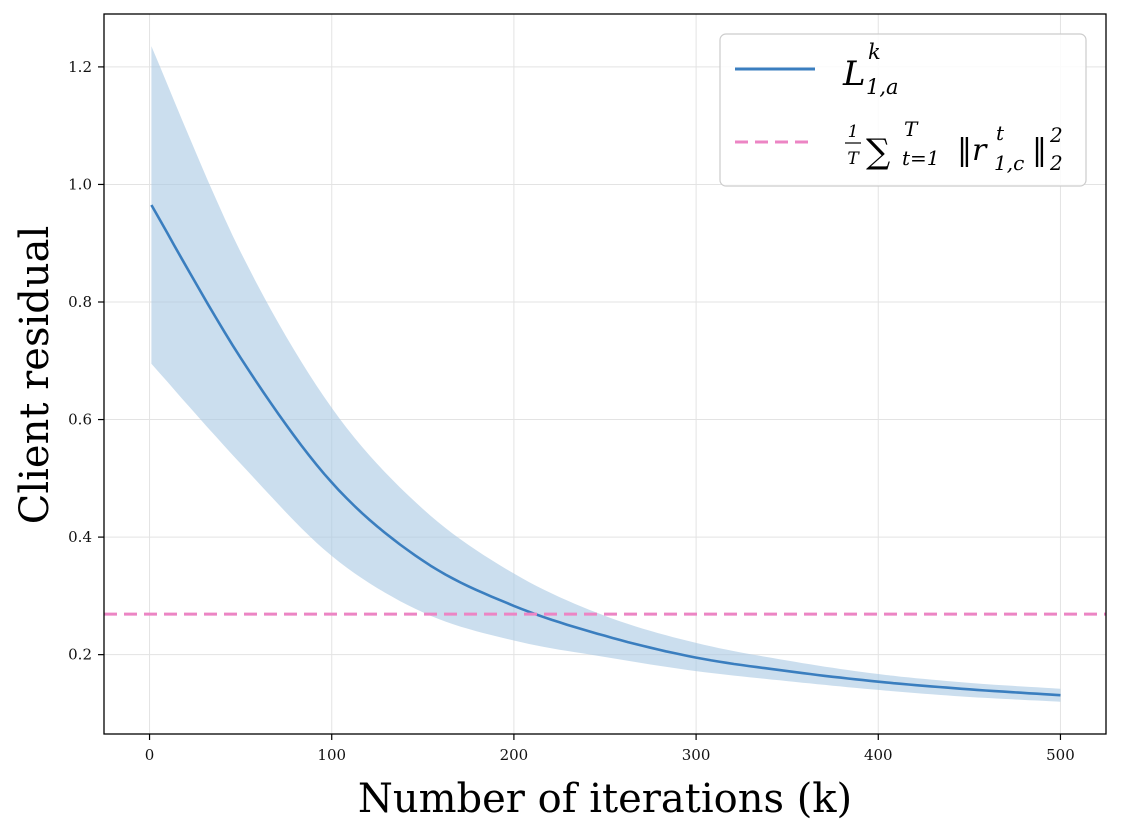 This screenshot has height=837, width=1121. What do you see at coordinates (80, 537) in the screenshot?
I see `y-tick-label-1: 0.4` at bounding box center [80, 537].